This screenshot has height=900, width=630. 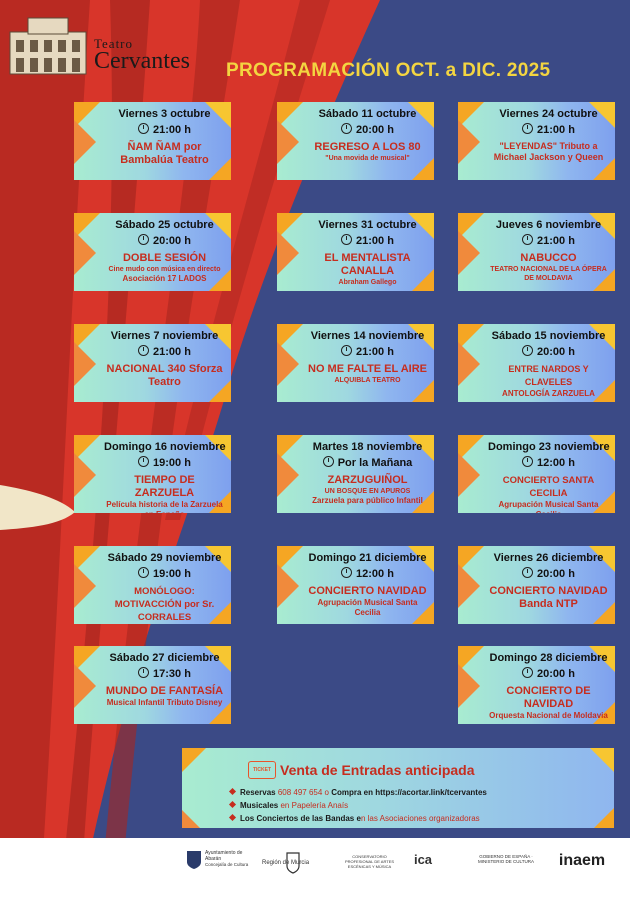 What do you see at coordinates (367, 225) in the screenshot?
I see `event-date: Viernes 31 octubre` at bounding box center [367, 225].